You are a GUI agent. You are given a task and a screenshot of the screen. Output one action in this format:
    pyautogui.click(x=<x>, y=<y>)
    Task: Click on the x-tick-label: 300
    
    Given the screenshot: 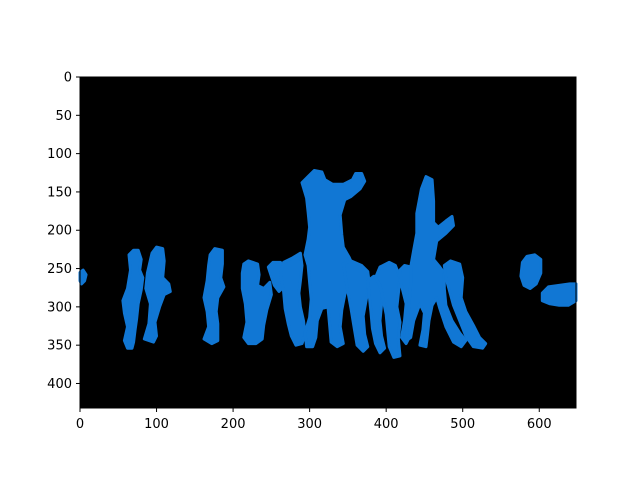 What is the action you would take?
    pyautogui.click(x=309, y=424)
    